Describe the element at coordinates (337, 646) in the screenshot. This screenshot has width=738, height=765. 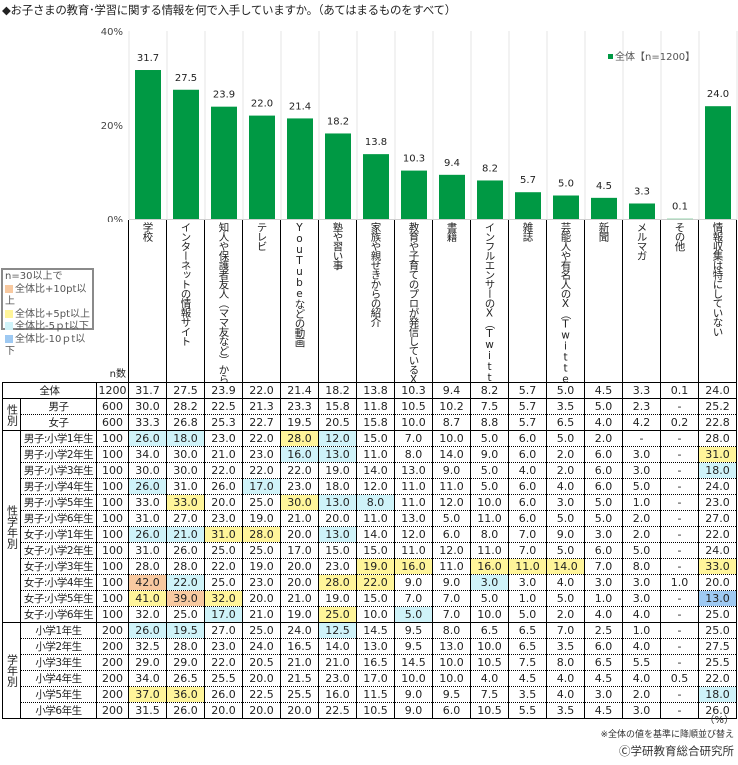
I see `value-cell: 14.0` at that location.